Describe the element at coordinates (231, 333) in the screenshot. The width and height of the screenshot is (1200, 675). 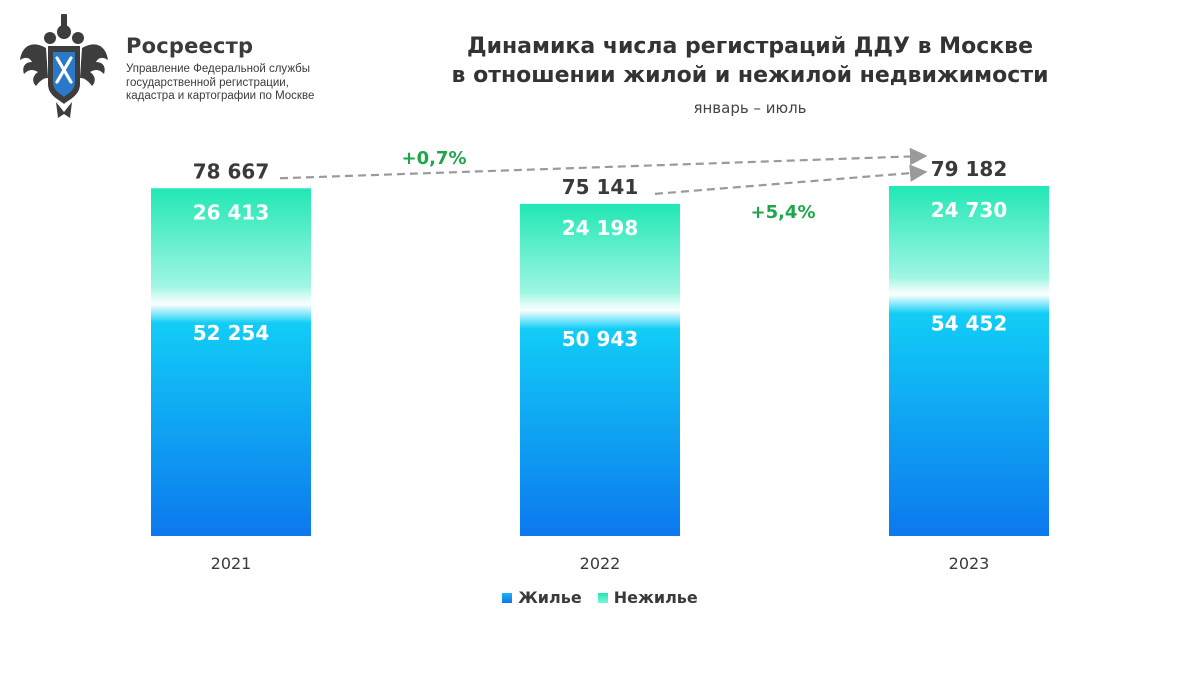
I see `data-label-residential: 52 254` at that location.